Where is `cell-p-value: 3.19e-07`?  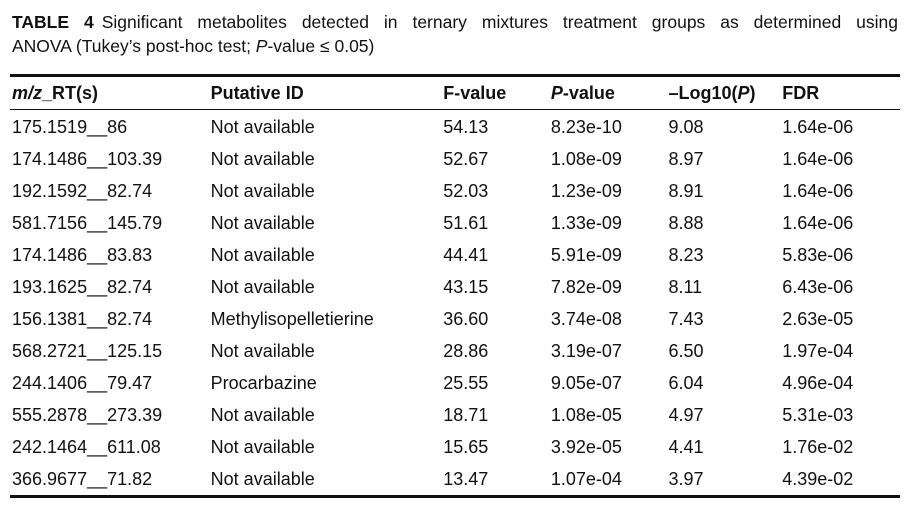
cell-p-value: 3.19e-07 is located at coordinates (586, 350).